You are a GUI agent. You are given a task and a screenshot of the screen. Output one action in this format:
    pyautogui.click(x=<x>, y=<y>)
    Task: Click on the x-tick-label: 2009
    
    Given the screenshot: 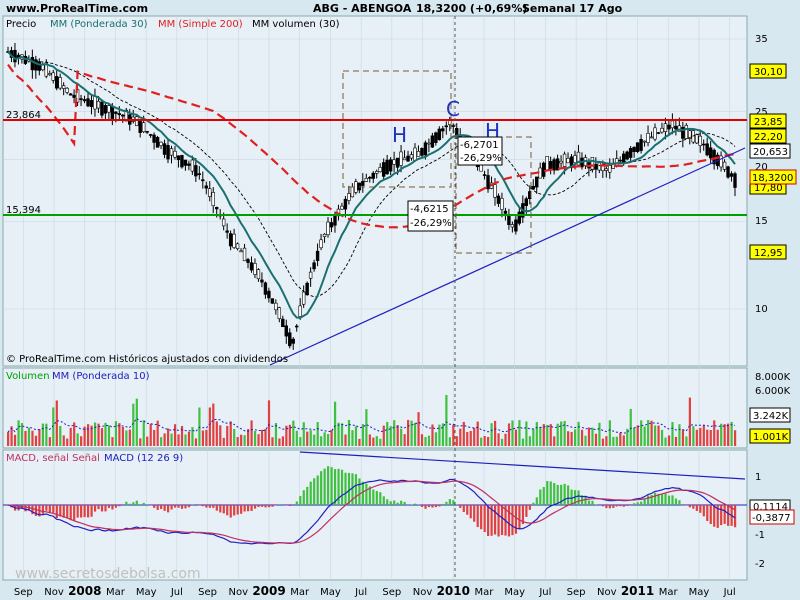 What is the action you would take?
    pyautogui.click(x=268, y=591)
    